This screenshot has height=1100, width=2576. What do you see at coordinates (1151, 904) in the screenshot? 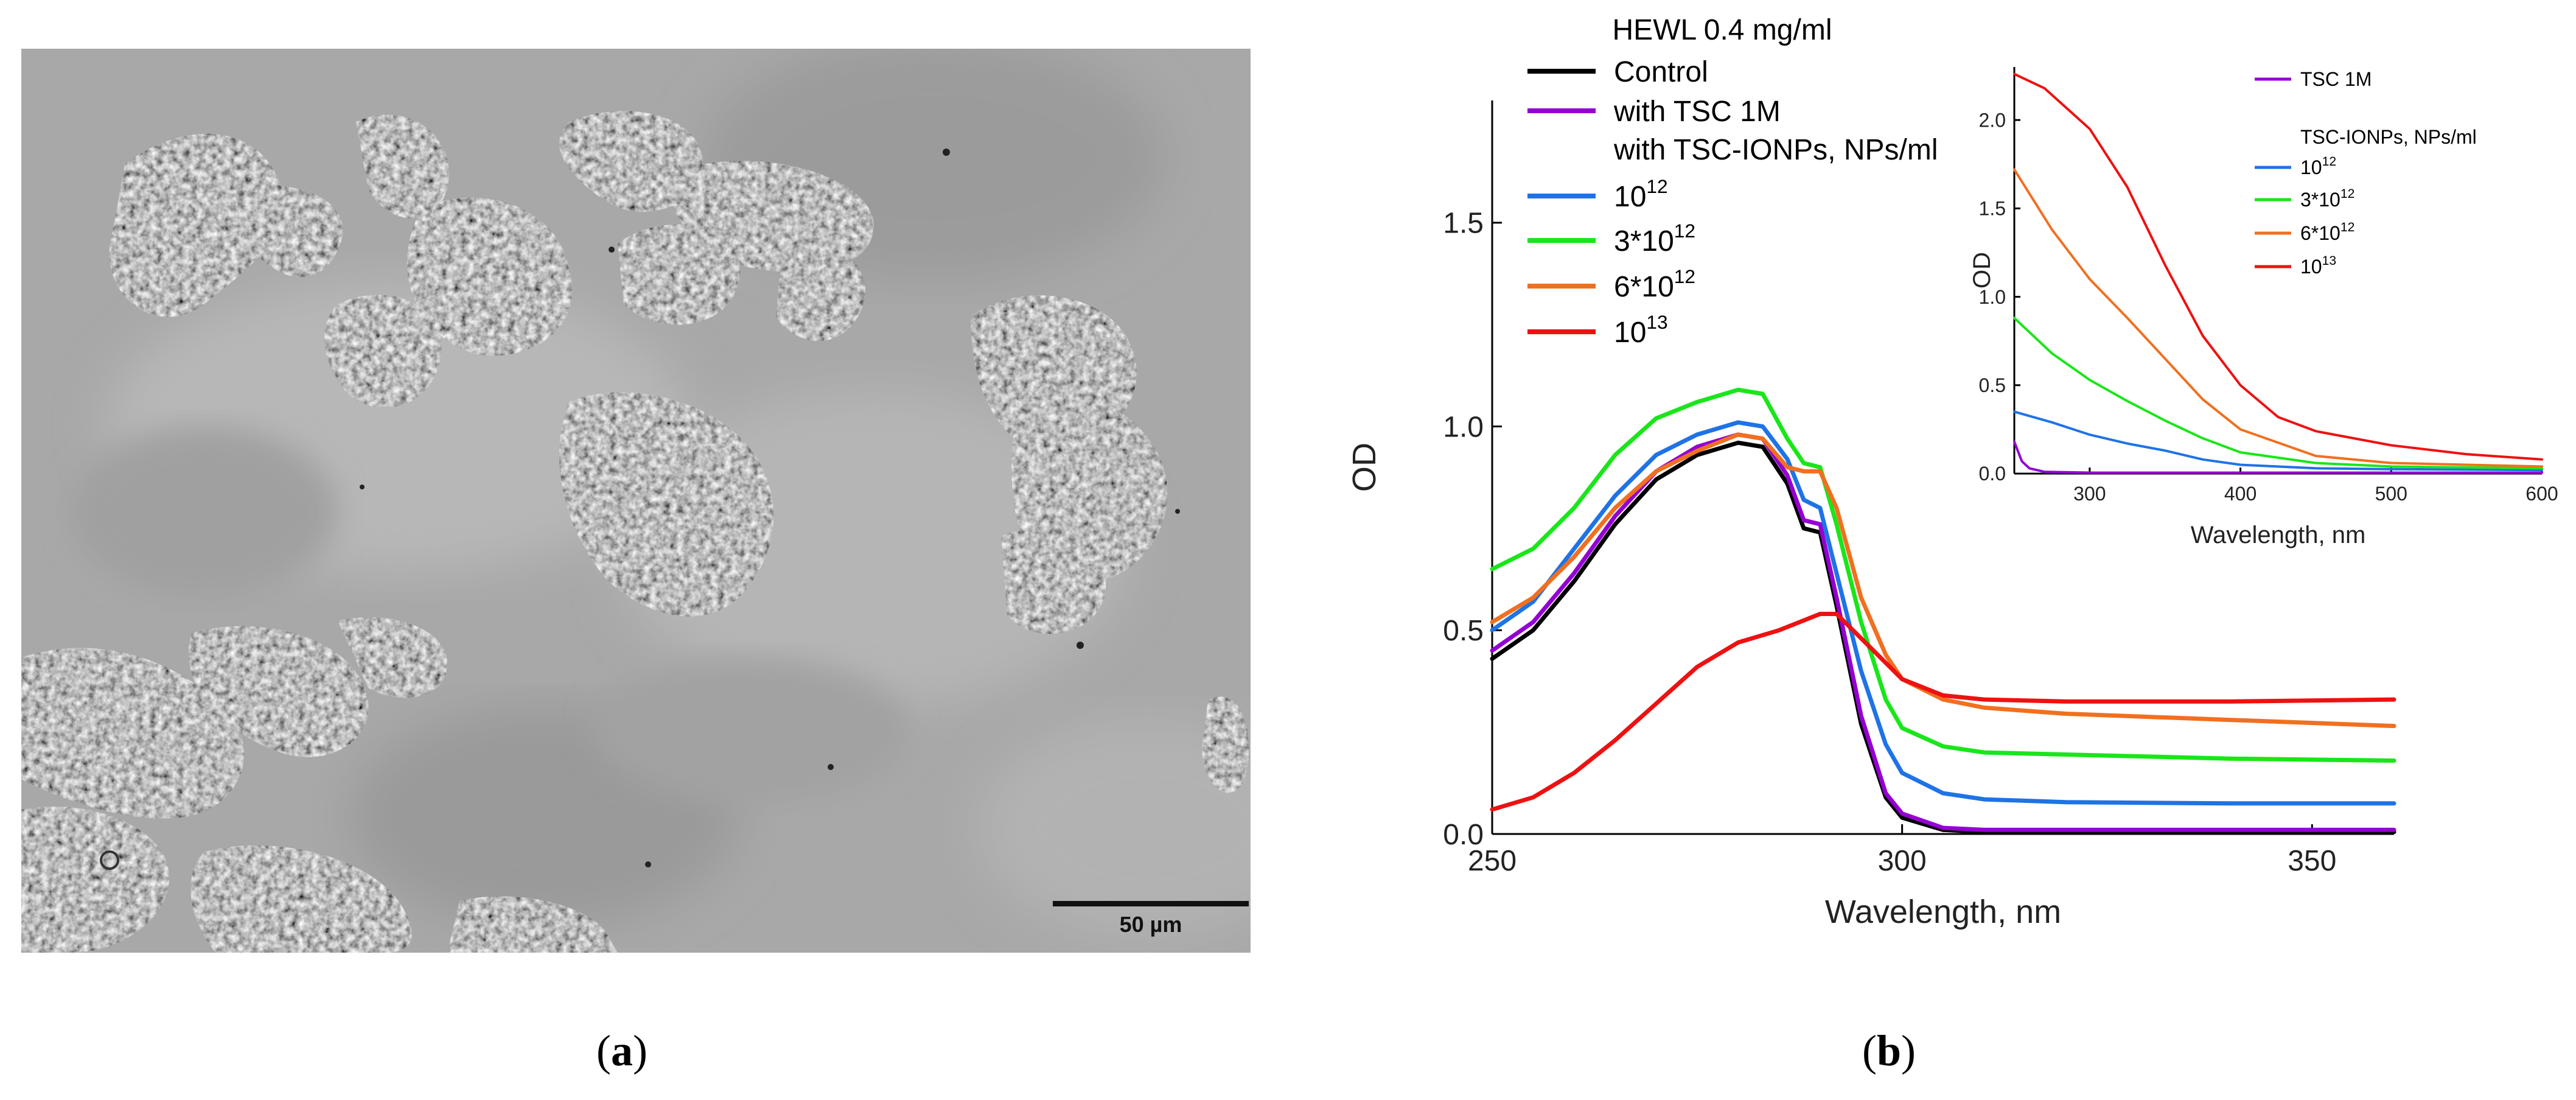
I see `scale-bar` at bounding box center [1151, 904].